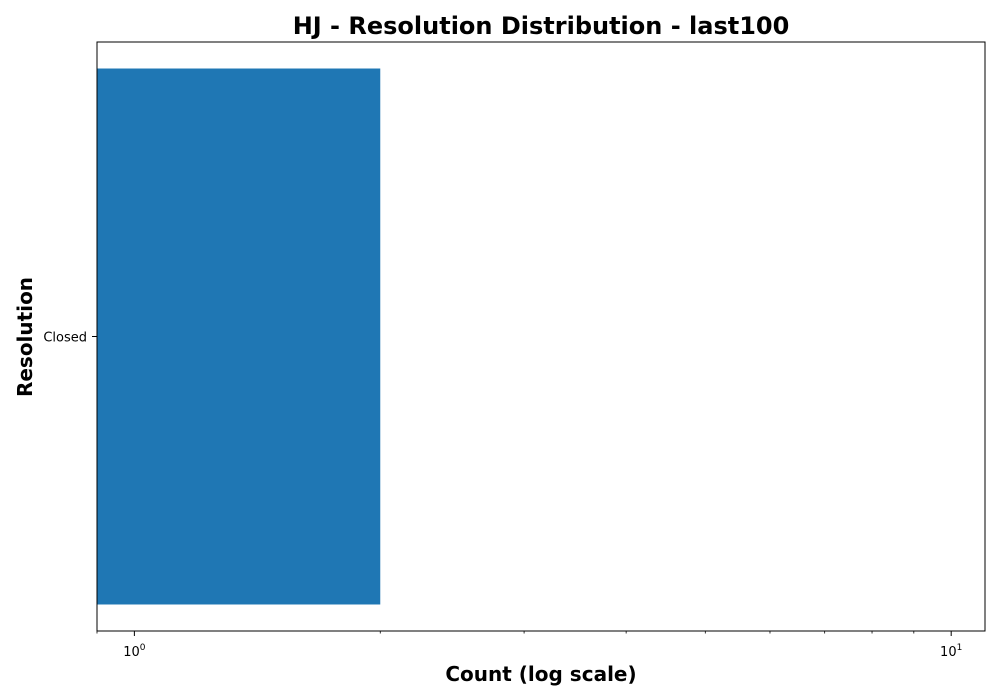 The height and width of the screenshot is (700, 1000). What do you see at coordinates (65, 338) in the screenshot?
I see `y-tick-label: Closed` at bounding box center [65, 338].